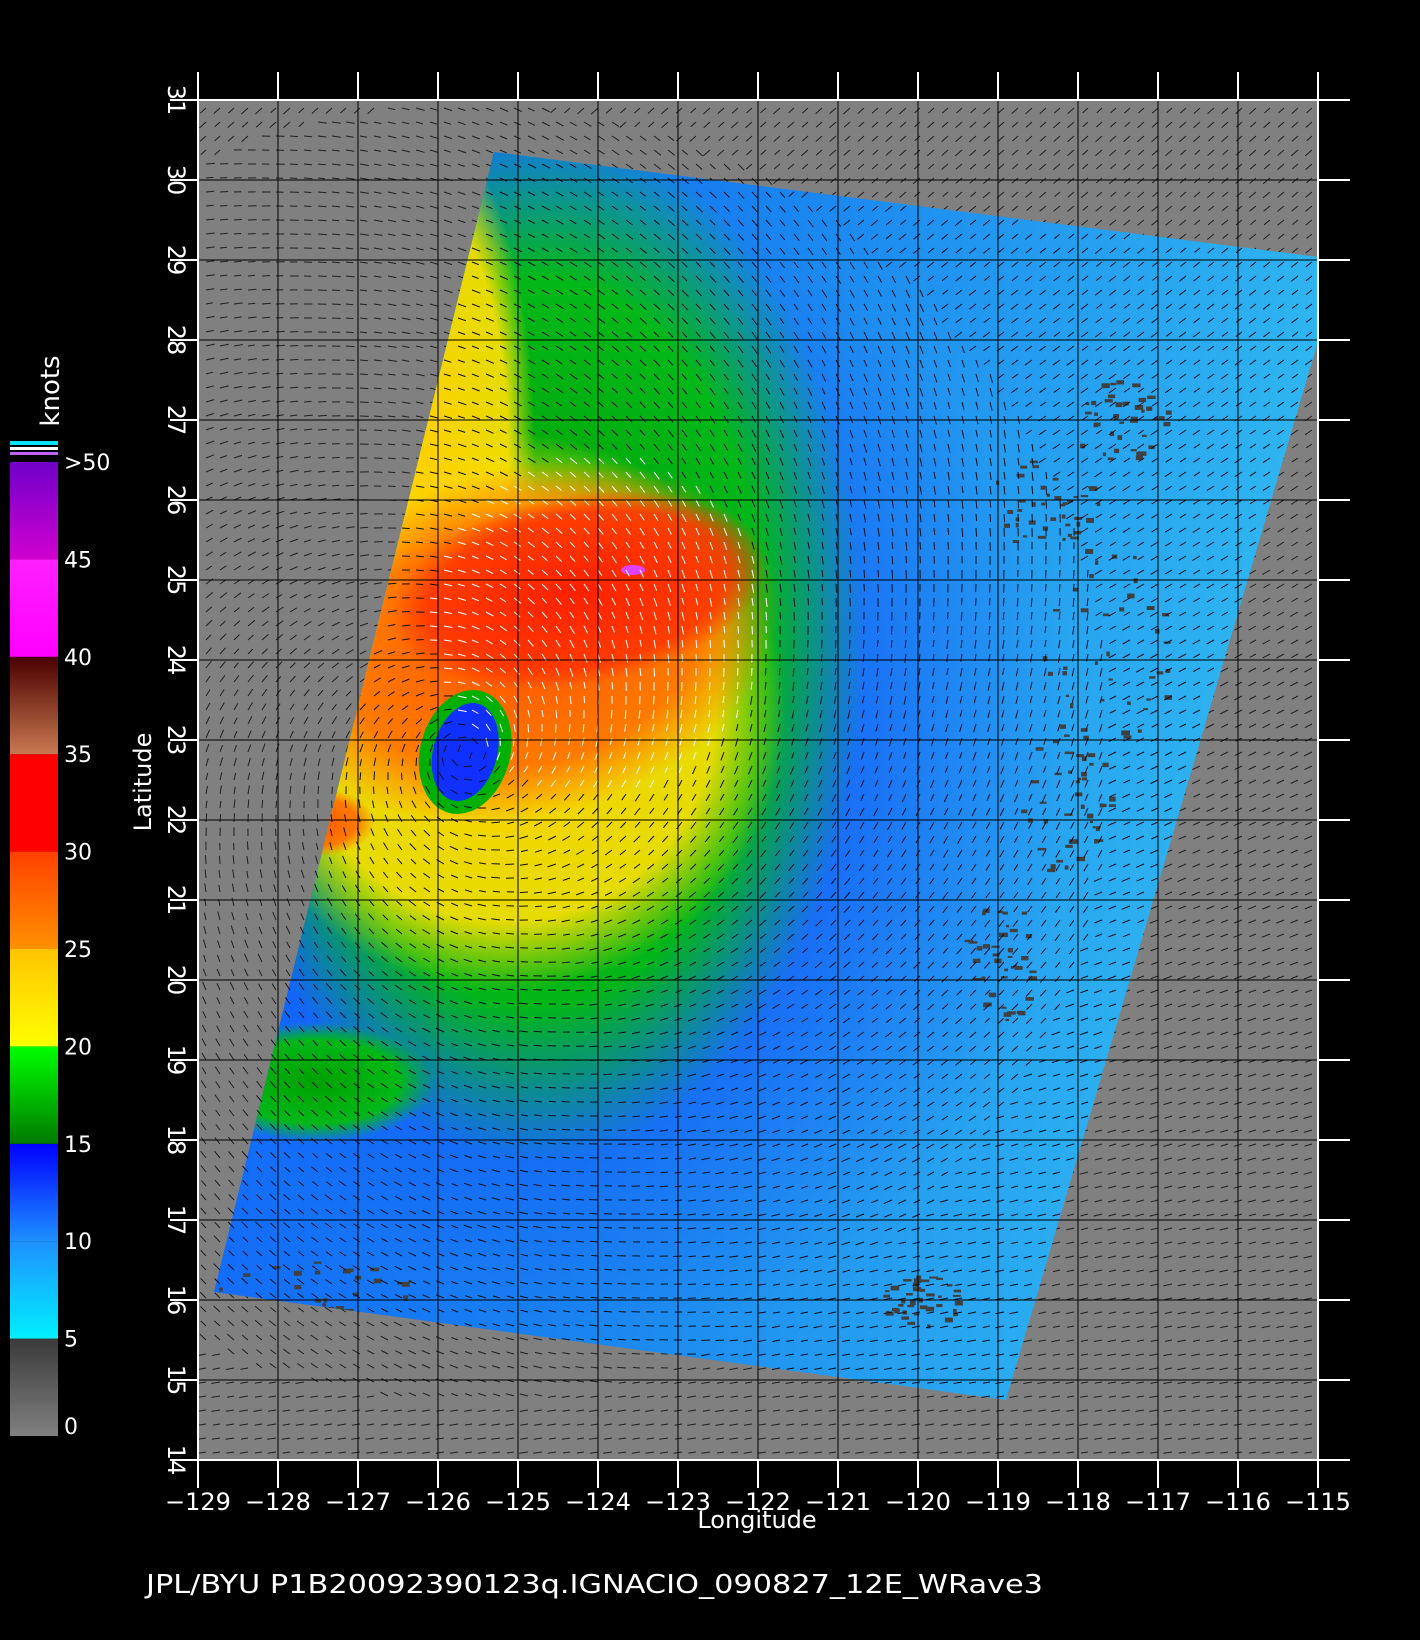  I want to click on y-tick-label: 17, so click(176, 1220).